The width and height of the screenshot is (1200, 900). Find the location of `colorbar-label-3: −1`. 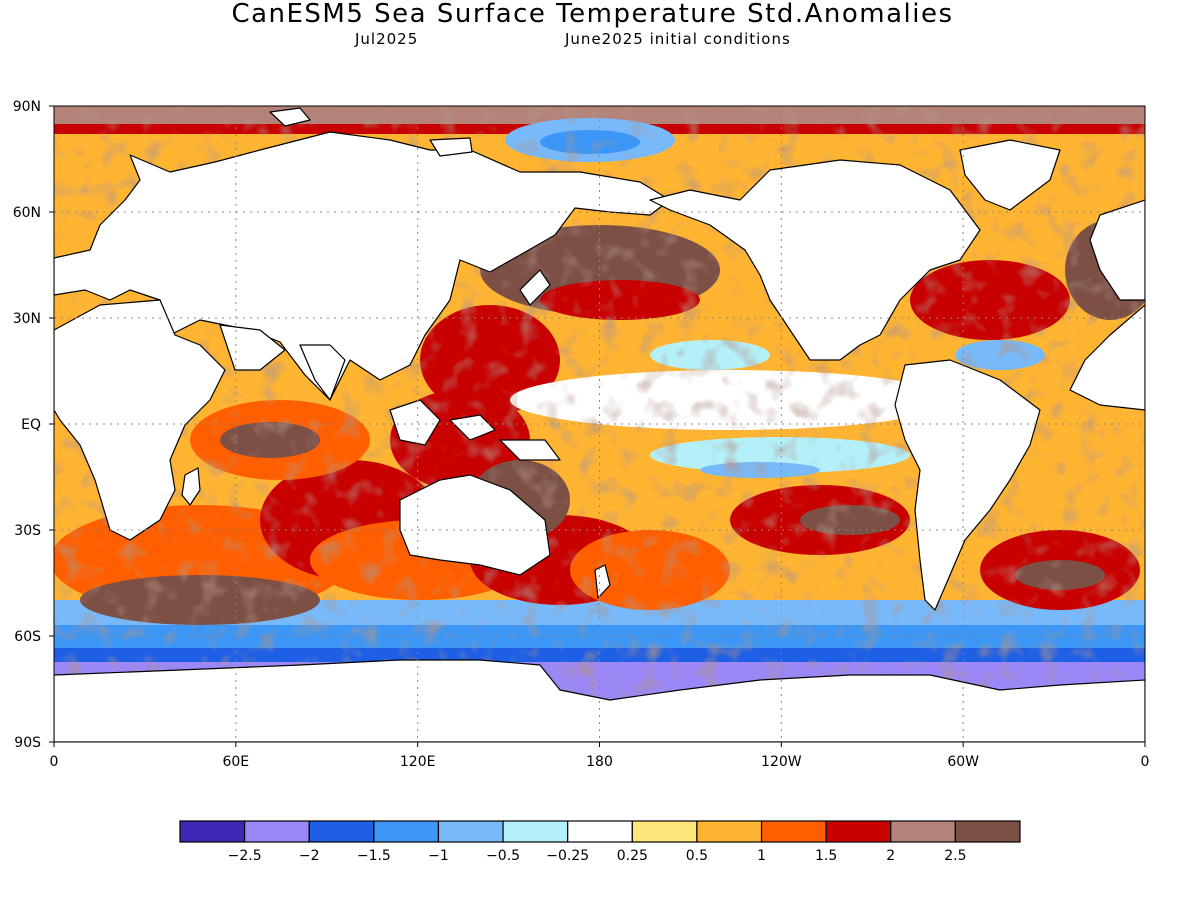

colorbar-label-3: −1 is located at coordinates (438, 856).